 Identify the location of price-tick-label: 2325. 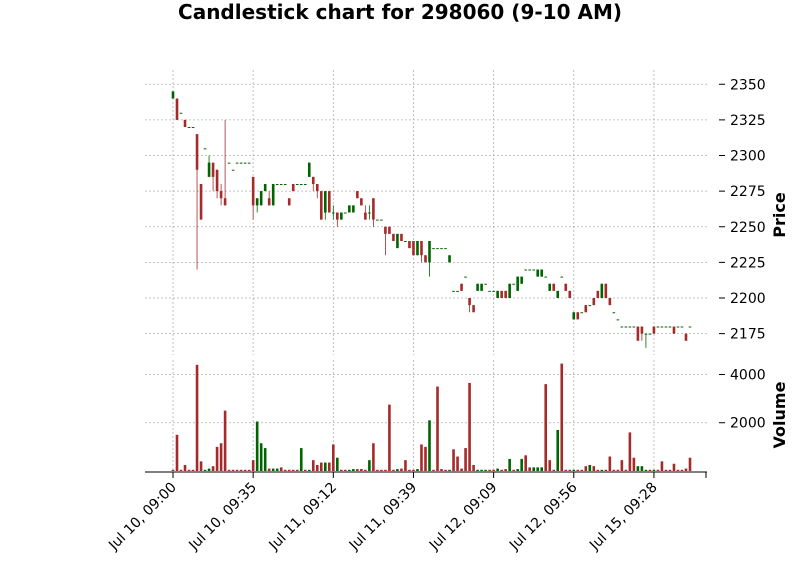
(748, 121).